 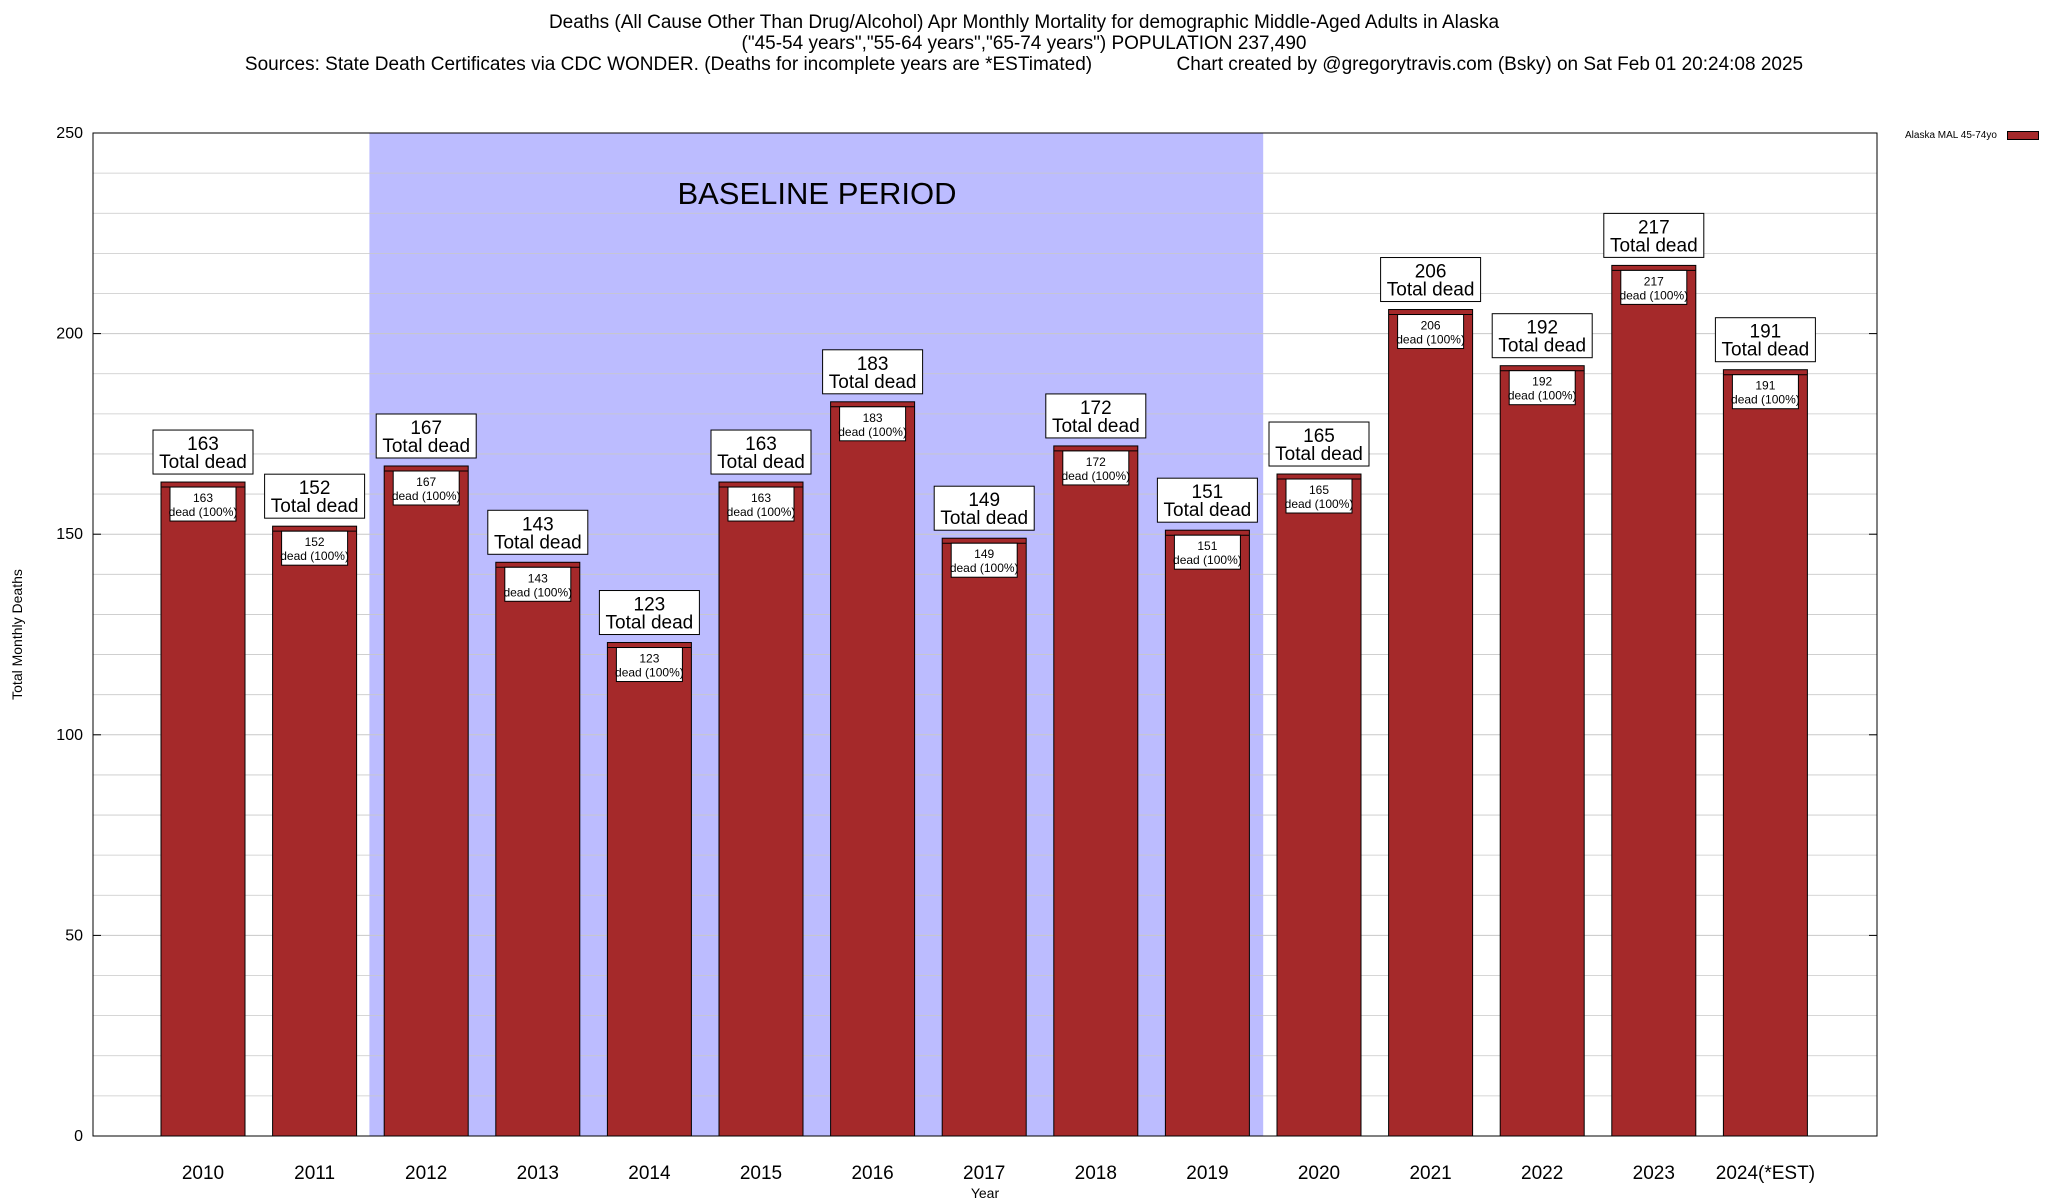 What do you see at coordinates (872, 1173) in the screenshot?
I see `x-tick-label: 2016` at bounding box center [872, 1173].